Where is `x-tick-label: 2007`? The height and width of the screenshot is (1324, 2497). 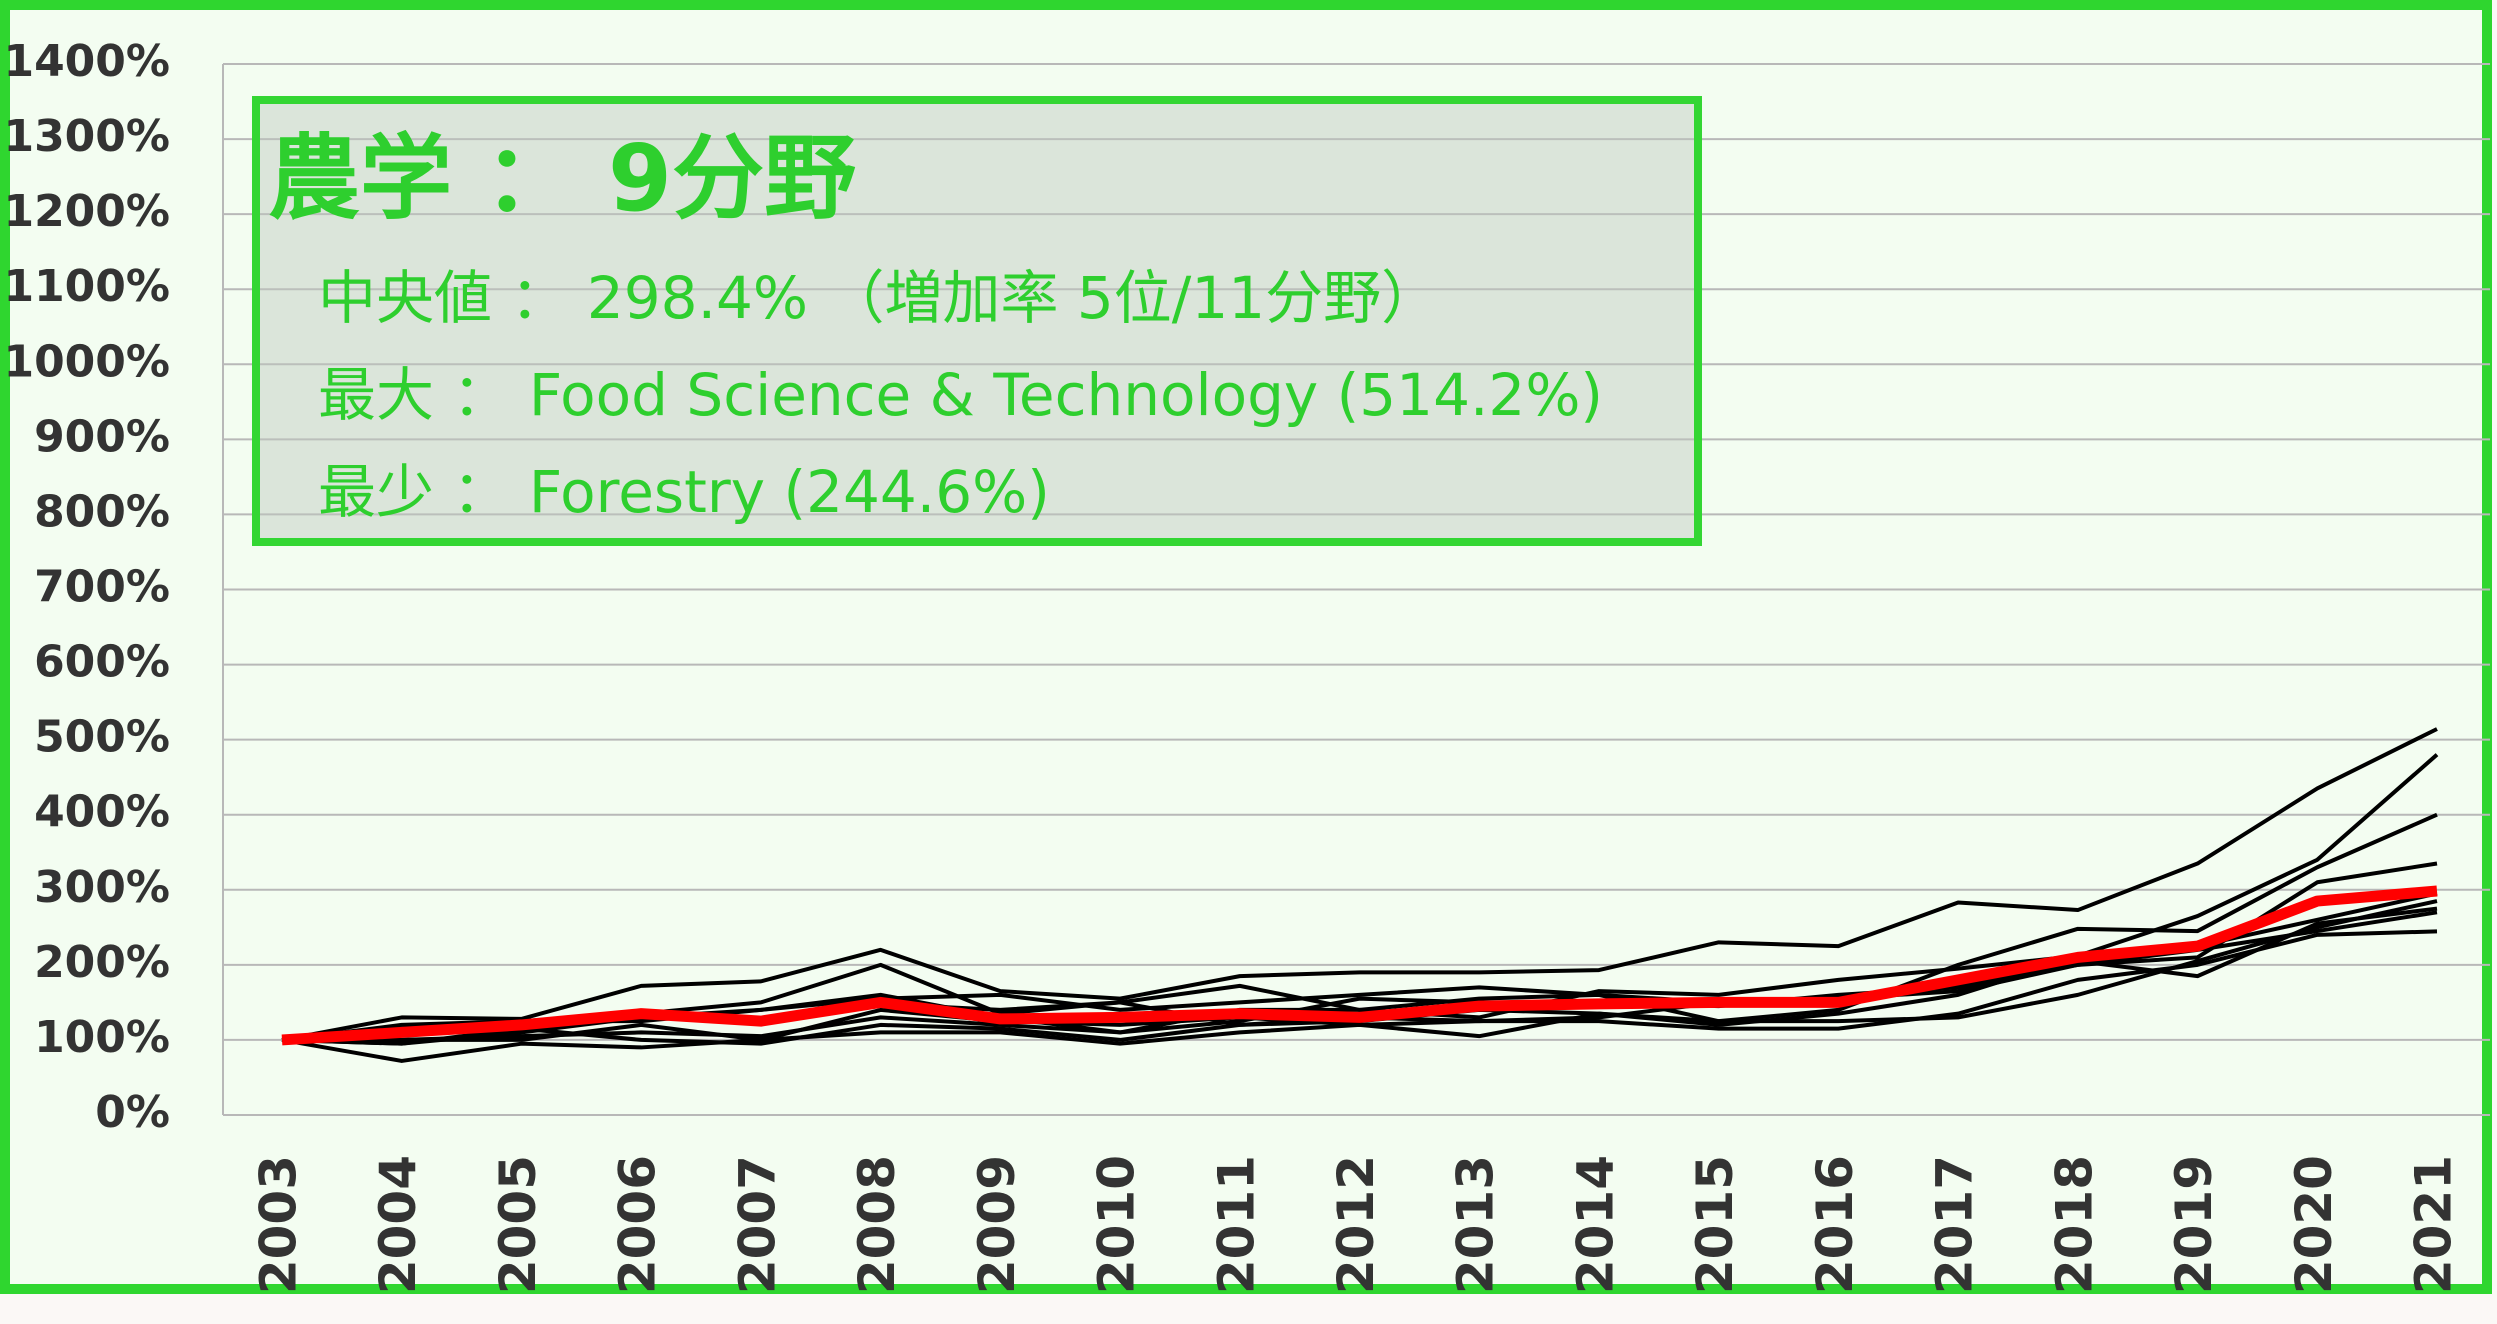
x-tick-label: 2007 is located at coordinates (757, 1224).